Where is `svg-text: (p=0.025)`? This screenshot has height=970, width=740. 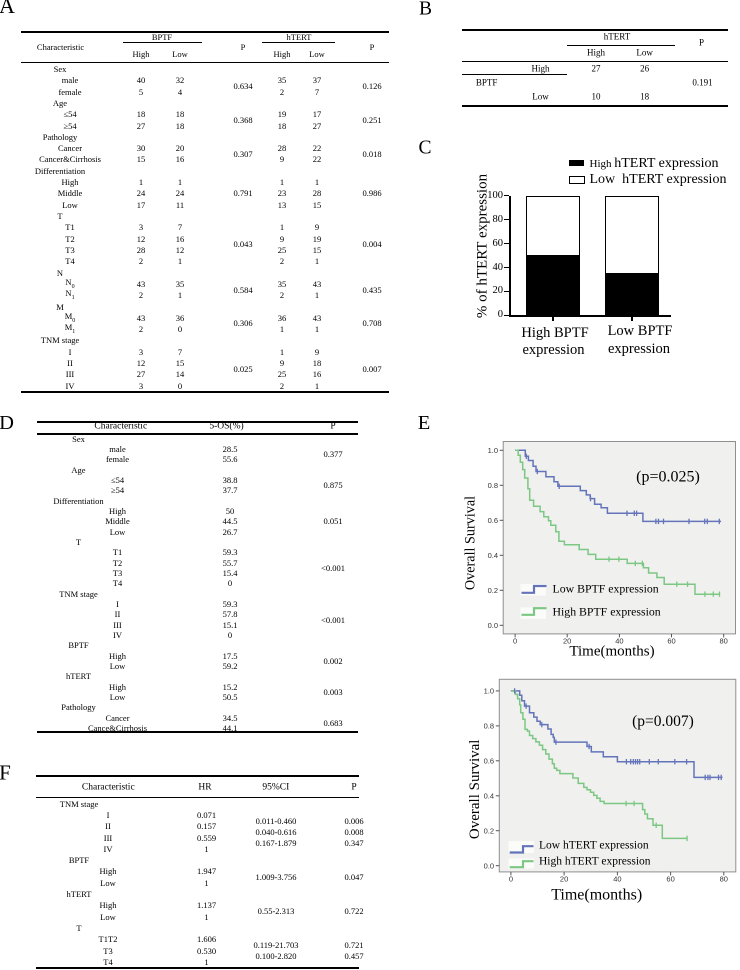 svg-text: (p=0.025) is located at coordinates (668, 476).